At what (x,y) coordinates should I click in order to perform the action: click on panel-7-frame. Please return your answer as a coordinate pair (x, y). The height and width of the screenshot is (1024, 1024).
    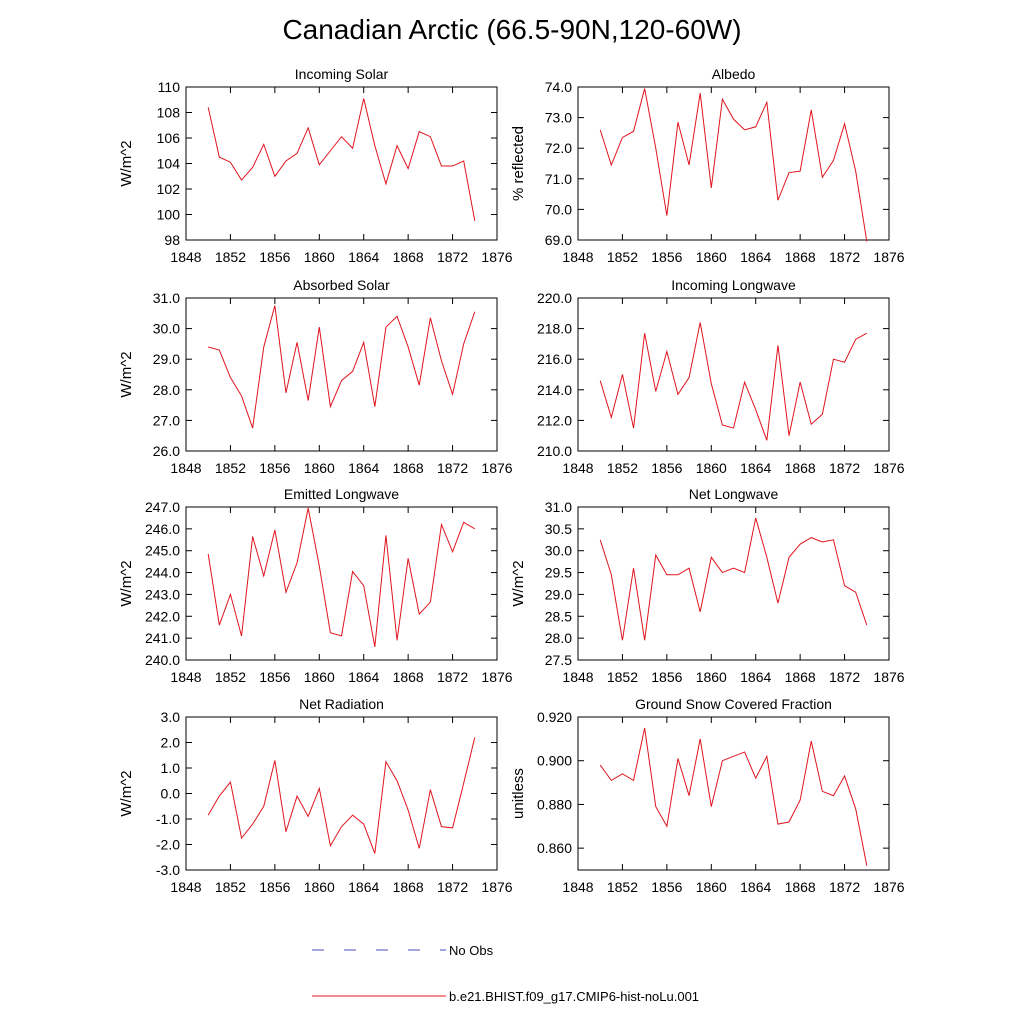
    Looking at the image, I should click on (733, 793).